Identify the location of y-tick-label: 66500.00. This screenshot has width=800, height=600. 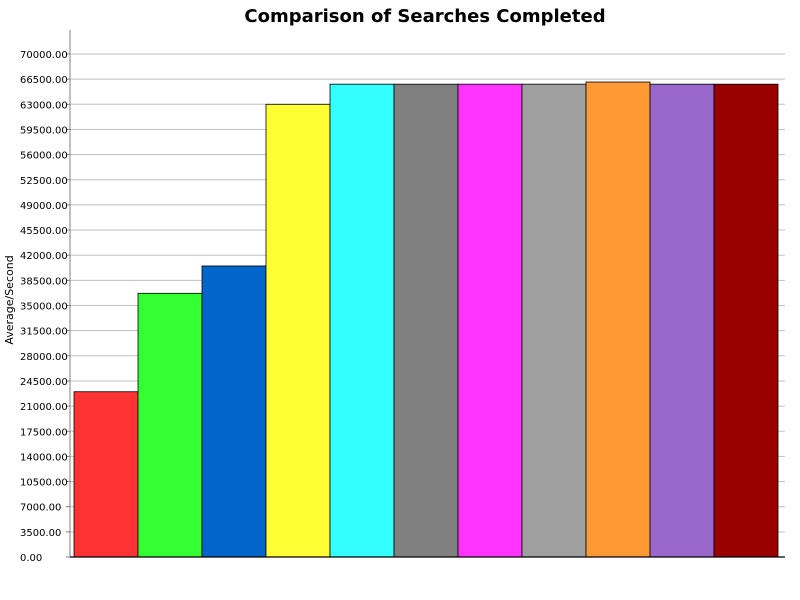
(44, 80).